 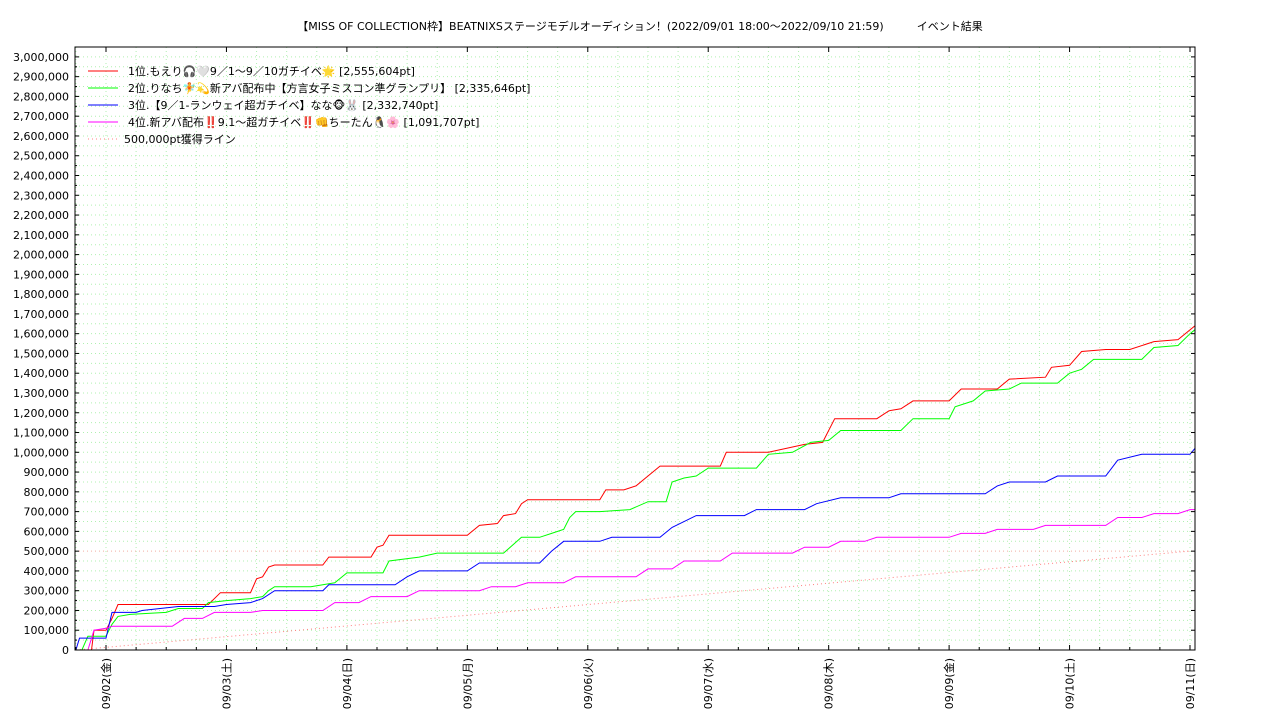 What do you see at coordinates (47, 472) in the screenshot?
I see `y-tick-label: 900,000` at bounding box center [47, 472].